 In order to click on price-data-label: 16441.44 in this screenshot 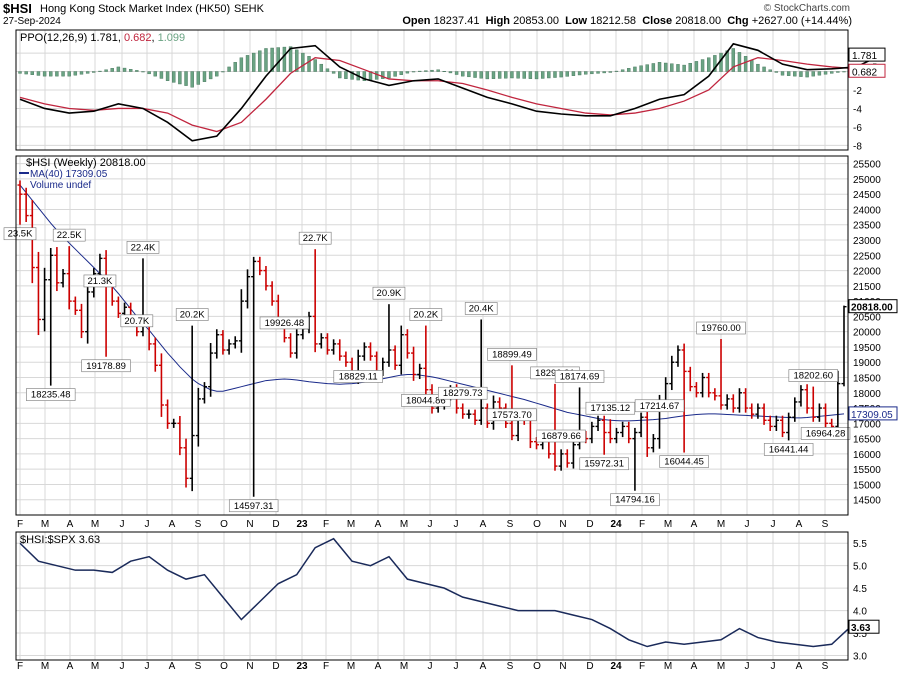, I will do `click(789, 449)`.